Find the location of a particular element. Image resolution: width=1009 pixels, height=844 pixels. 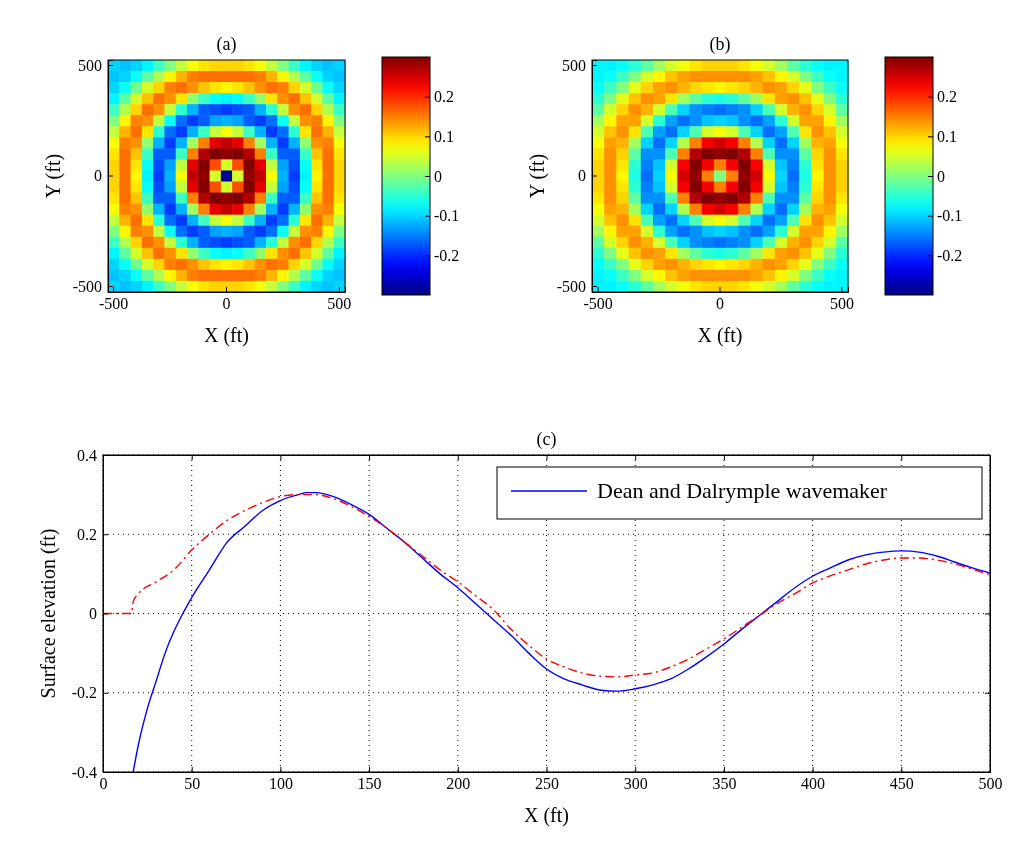

chart-title: (a) is located at coordinates (226, 44).